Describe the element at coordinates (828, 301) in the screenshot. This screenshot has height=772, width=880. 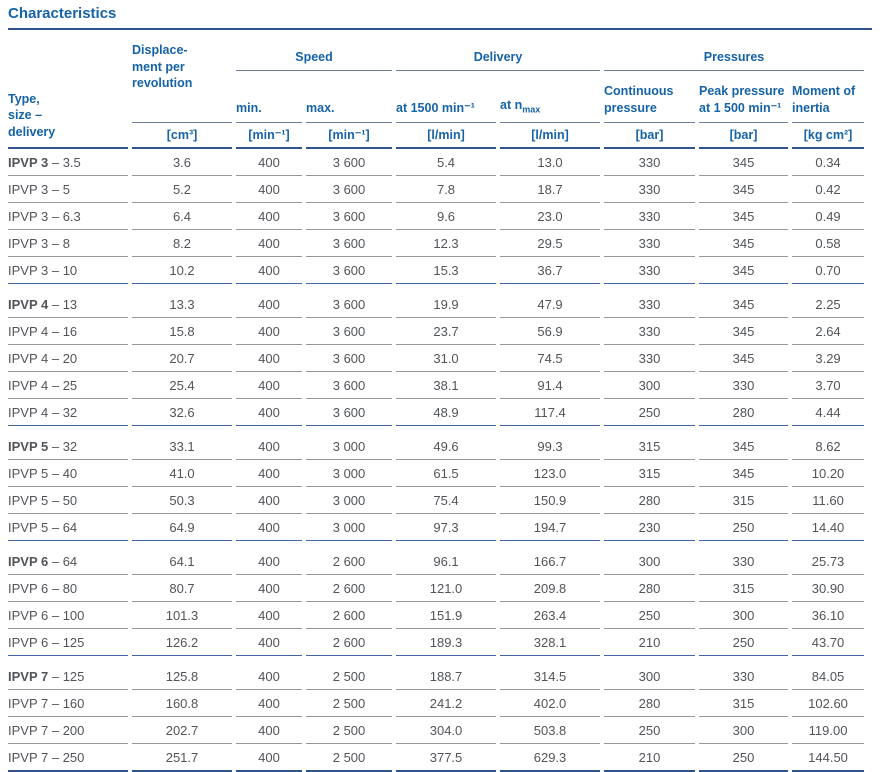
I see `cell-moment-of-inertia: 2.25` at that location.